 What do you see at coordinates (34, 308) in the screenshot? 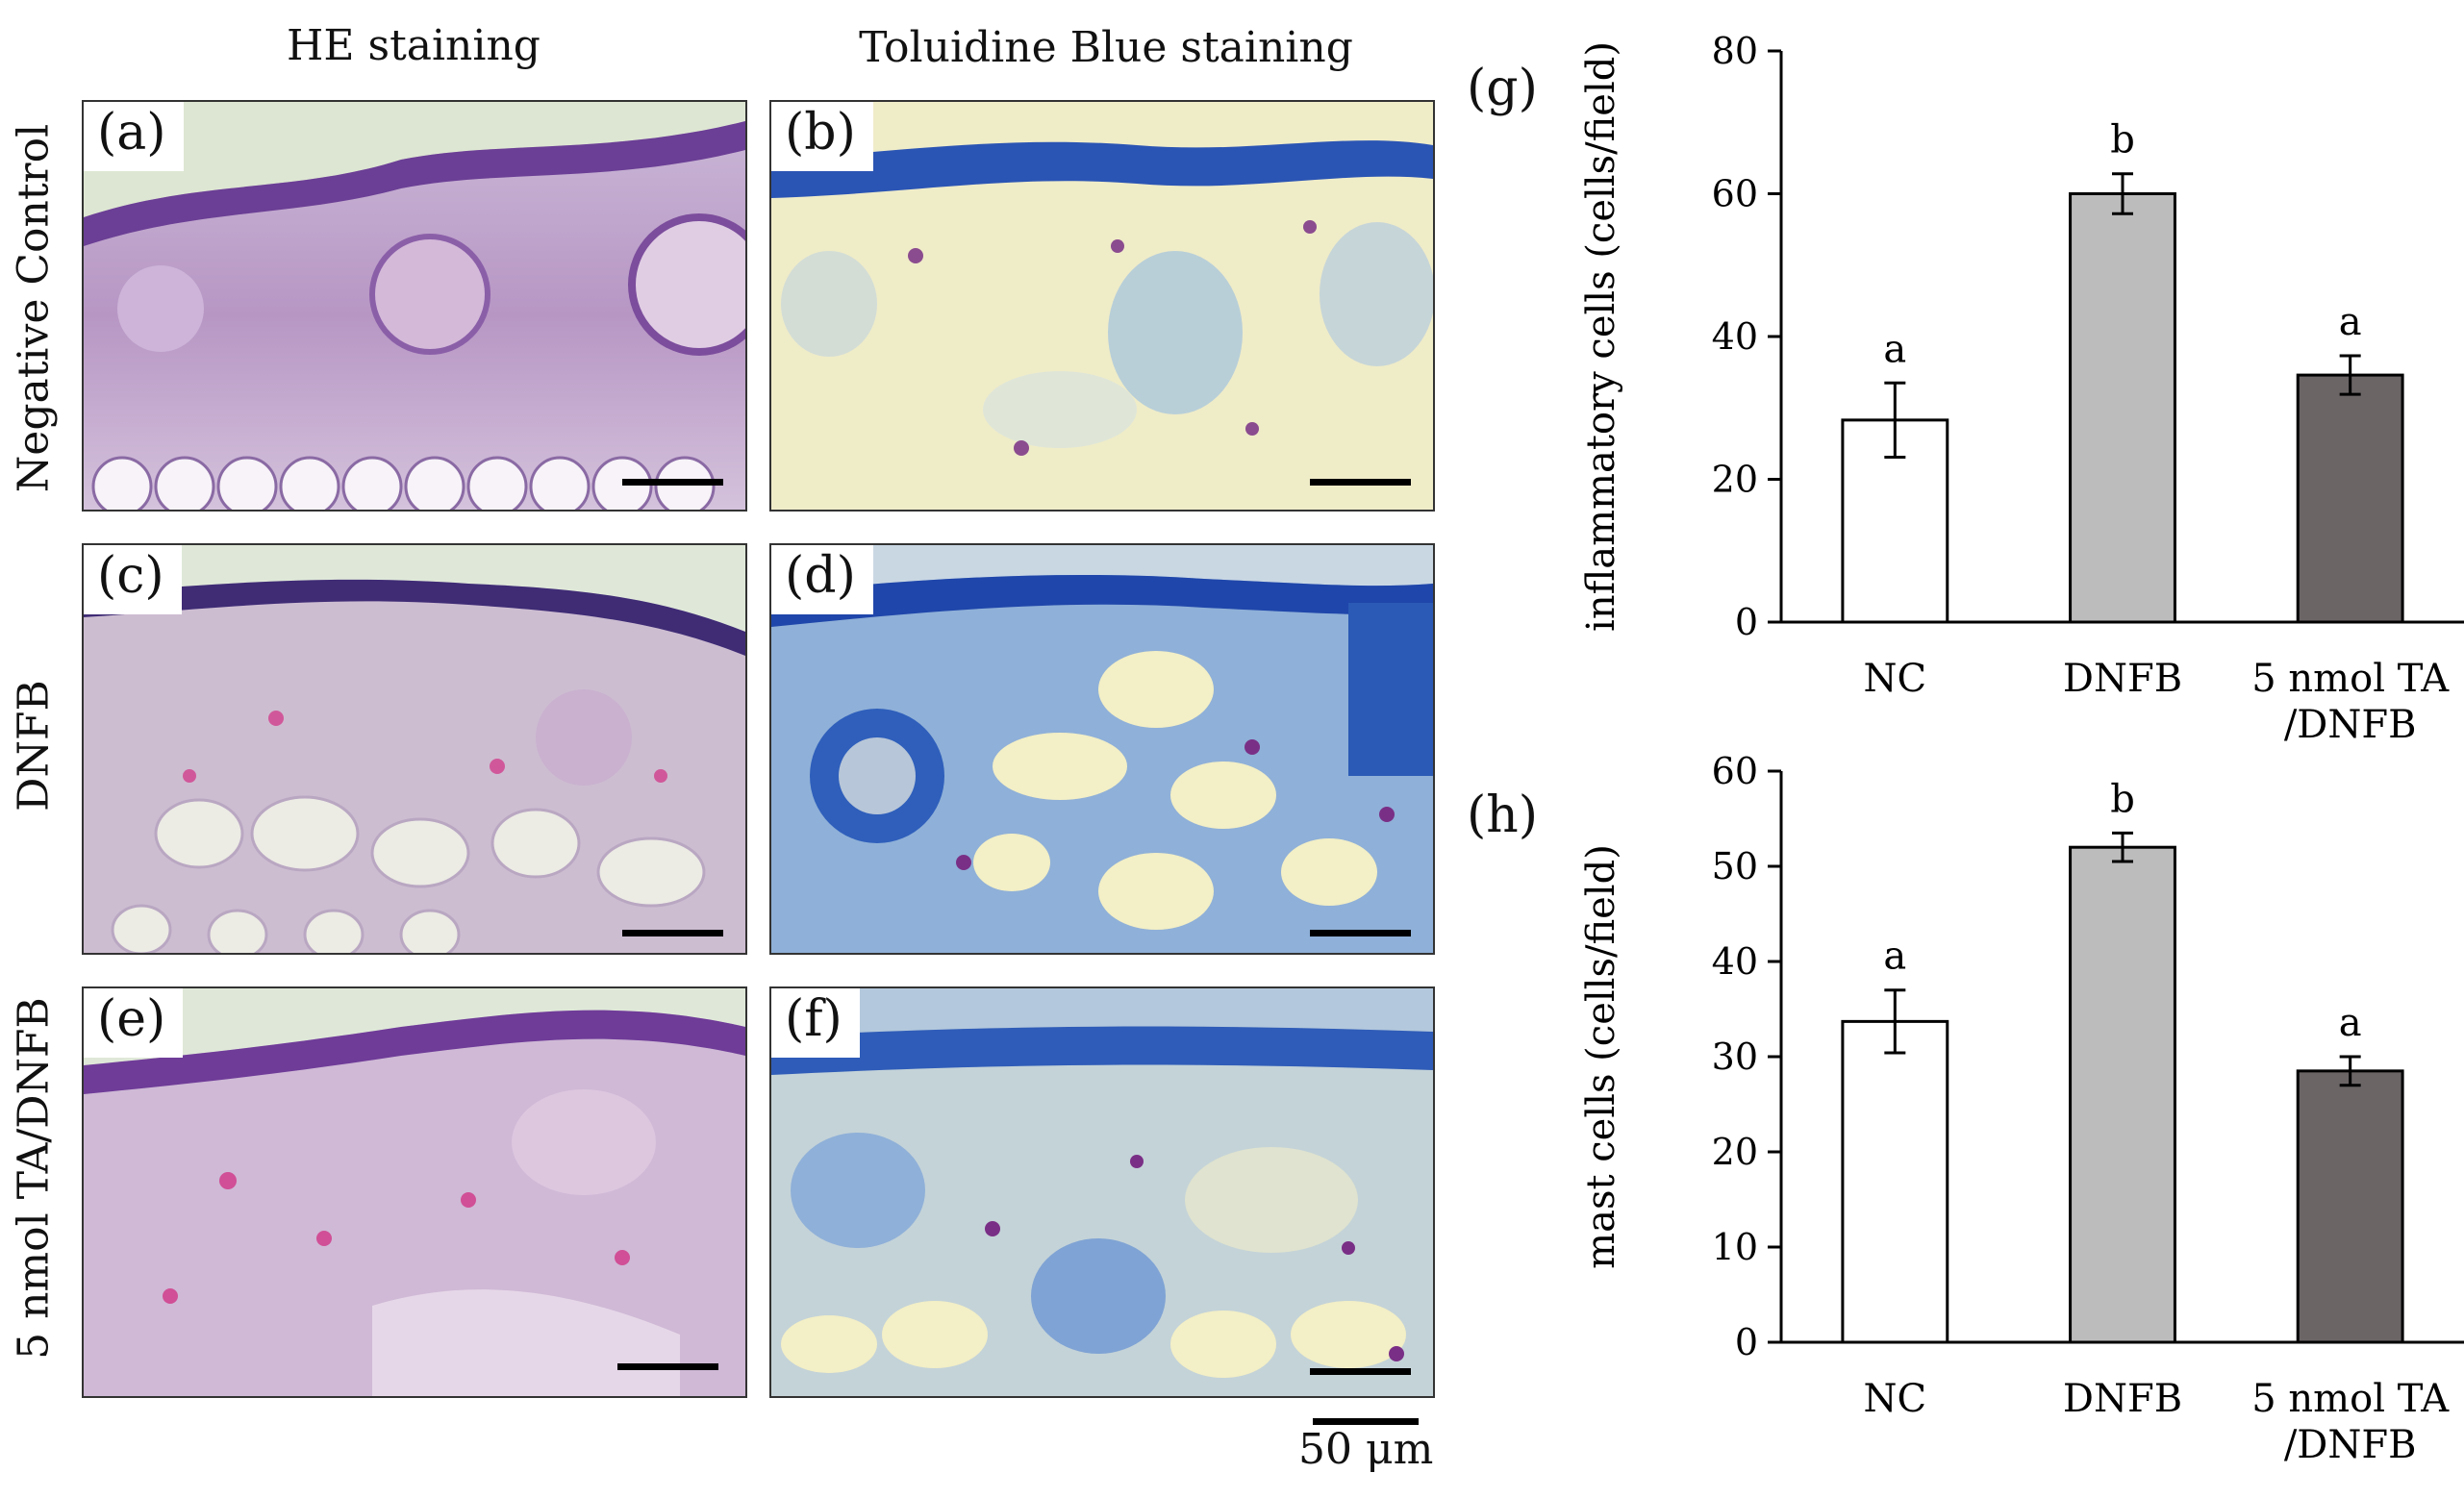
I see `row-label-negative-control: Negative Control` at bounding box center [34, 308].